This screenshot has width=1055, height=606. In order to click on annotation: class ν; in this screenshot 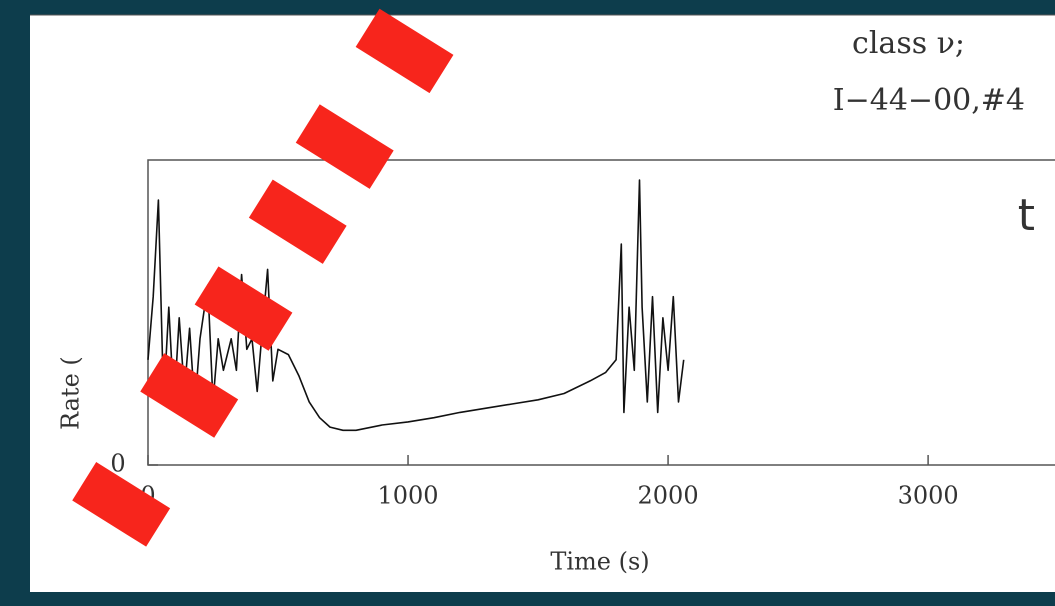, I will do `click(908, 43)`.